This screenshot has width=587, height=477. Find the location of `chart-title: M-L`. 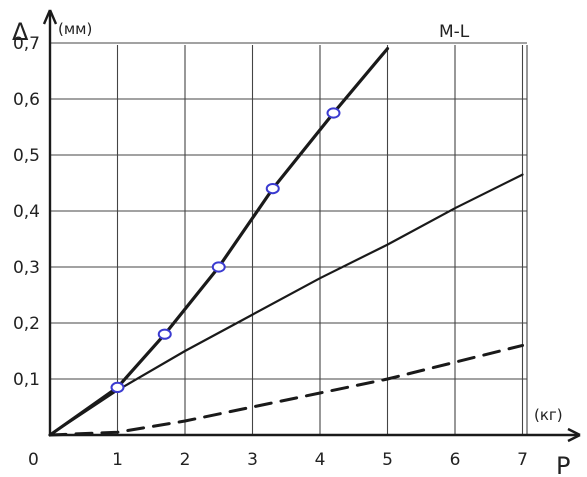

chart-title: M-L is located at coordinates (454, 32).